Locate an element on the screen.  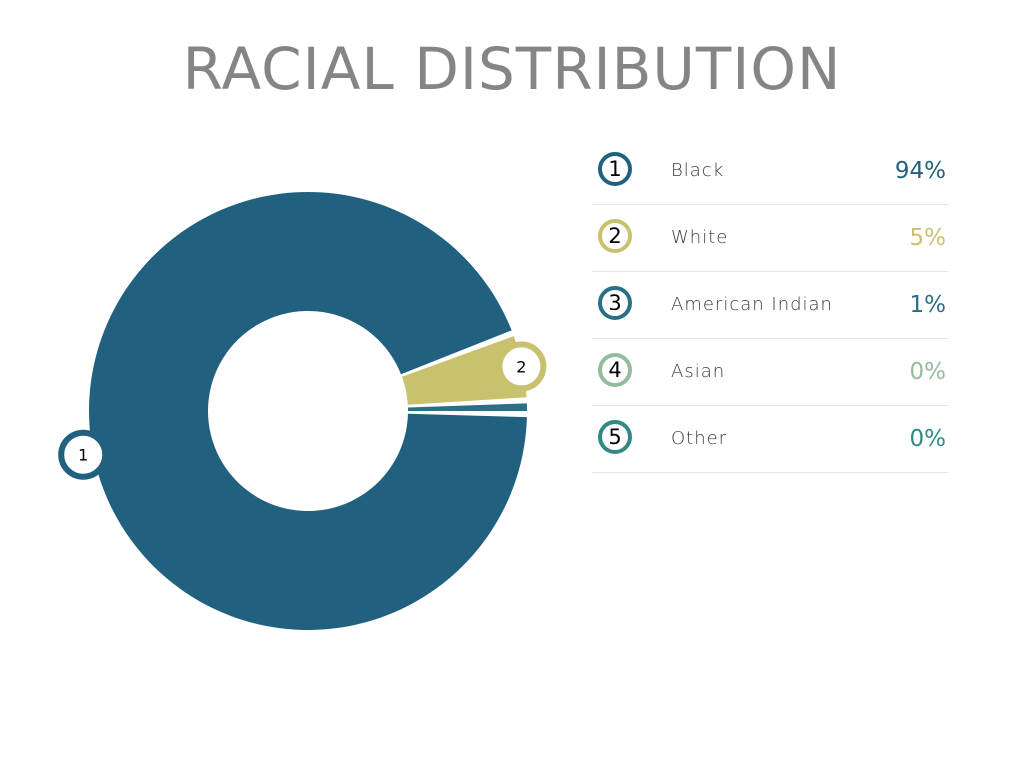
legend-row-other: 5 Other 0% is located at coordinates (770, 439).